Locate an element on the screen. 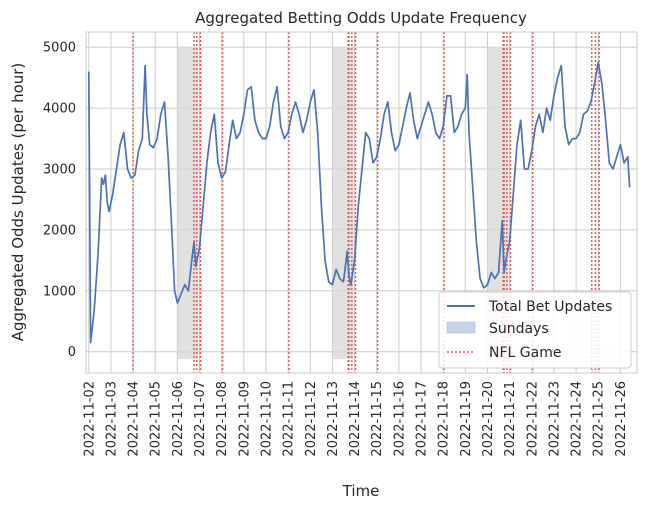 This screenshot has width=647, height=514. x-tick-label: 2022-11-17 is located at coordinates (422, 419).